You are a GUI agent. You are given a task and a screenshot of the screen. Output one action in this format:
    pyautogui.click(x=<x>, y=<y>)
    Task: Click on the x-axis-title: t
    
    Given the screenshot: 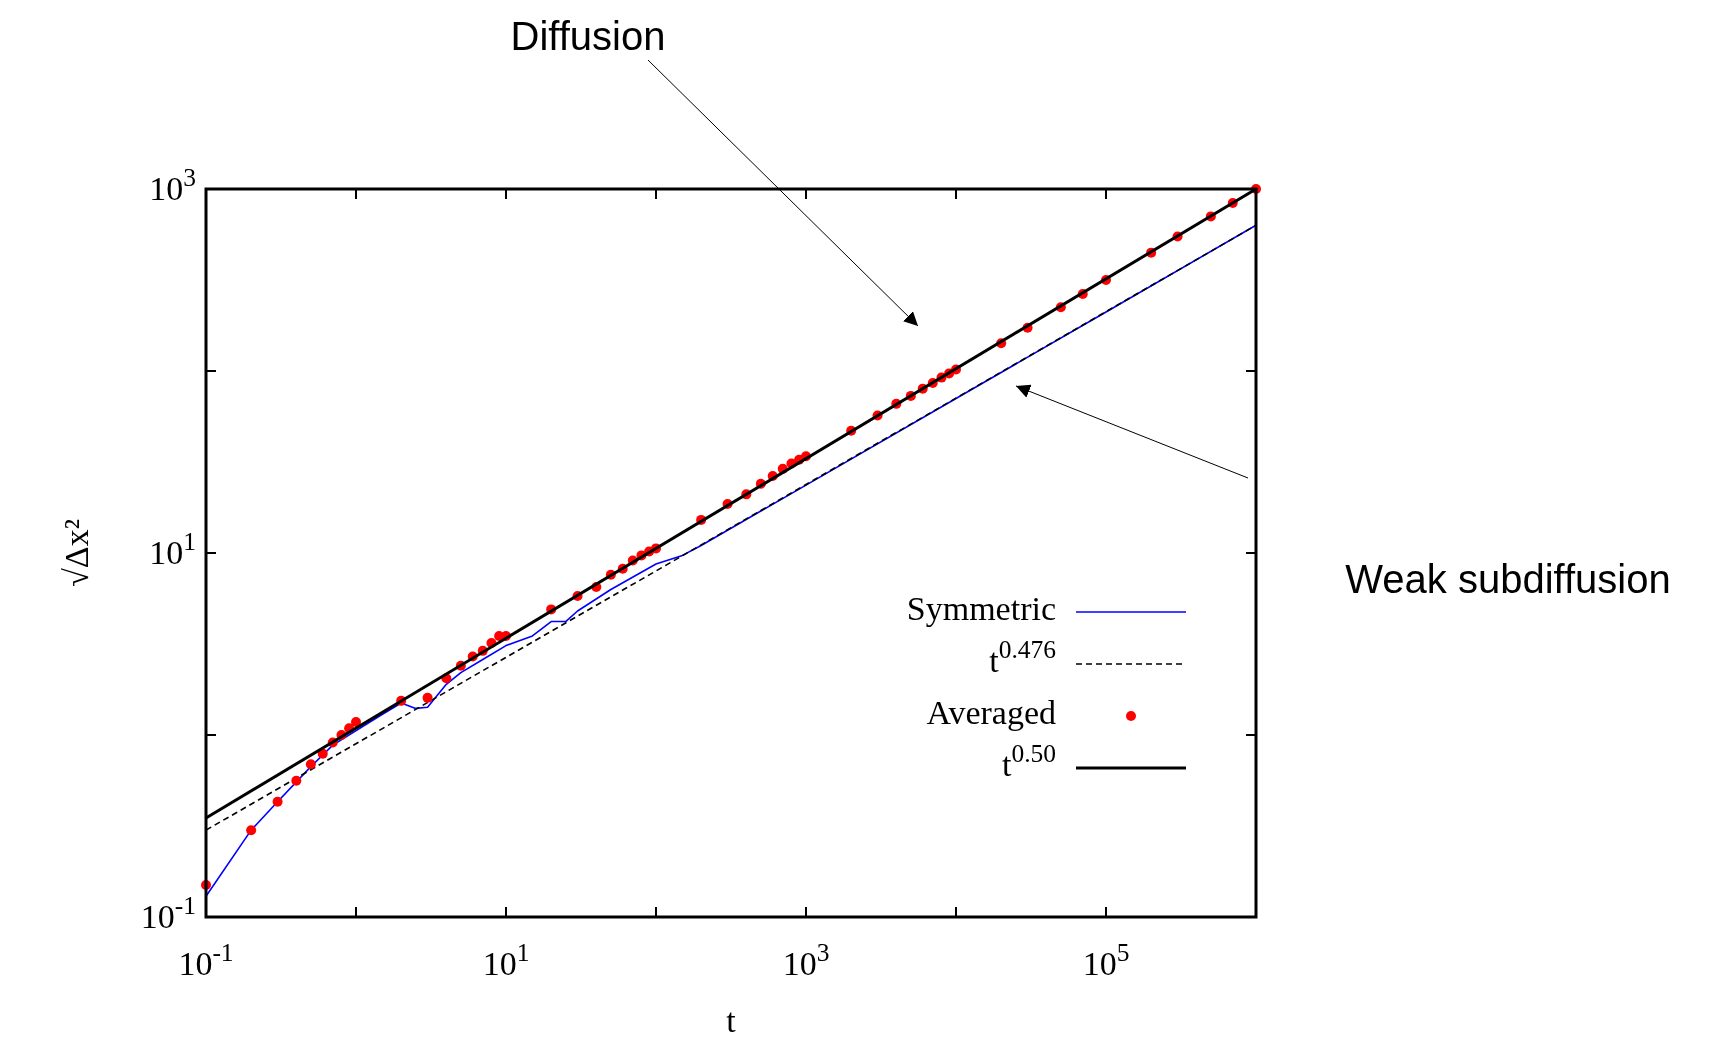 What is the action you would take?
    pyautogui.click(x=731, y=1020)
    